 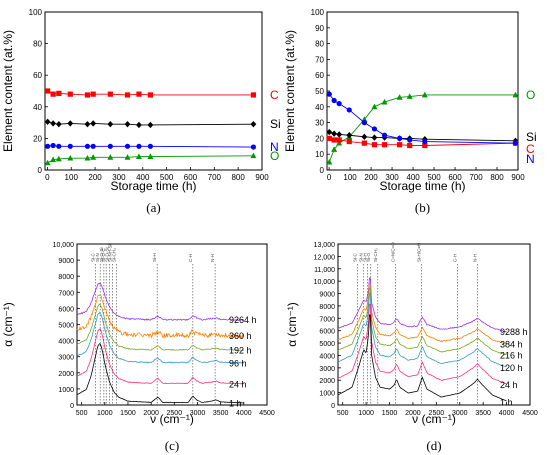 What do you see at coordinates (93, 257) in the screenshot?
I see `peak-label: Si-C` at bounding box center [93, 257].